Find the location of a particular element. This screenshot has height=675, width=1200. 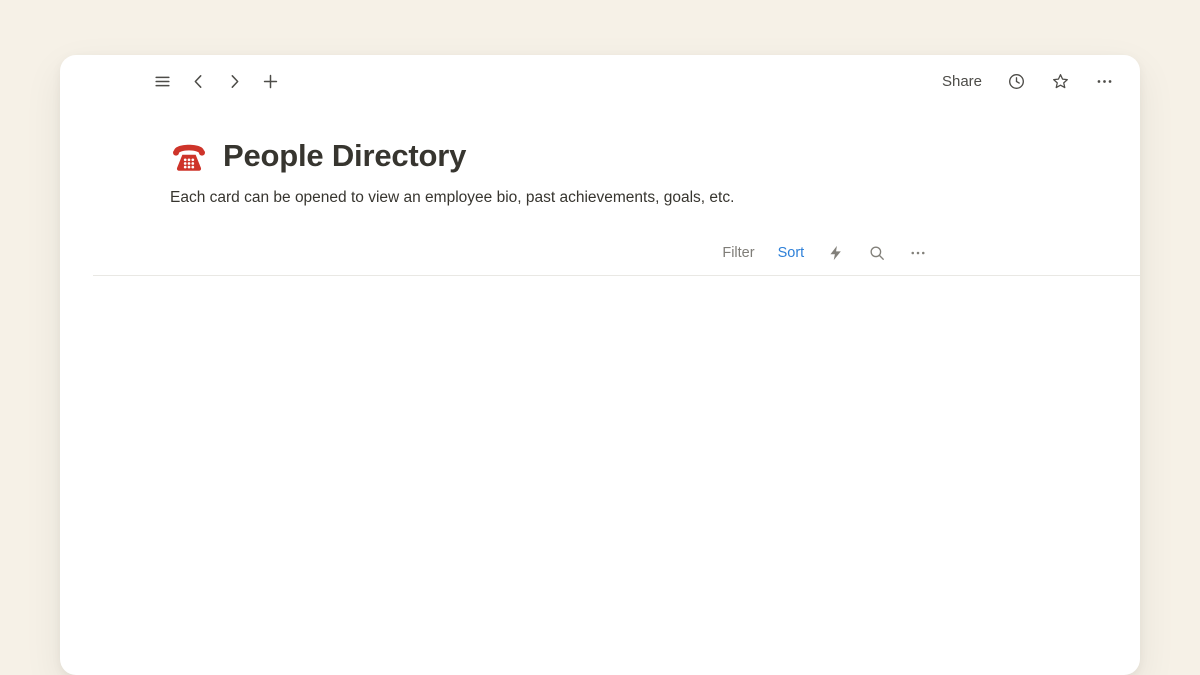

new-button: New is located at coordinates (992, 253).